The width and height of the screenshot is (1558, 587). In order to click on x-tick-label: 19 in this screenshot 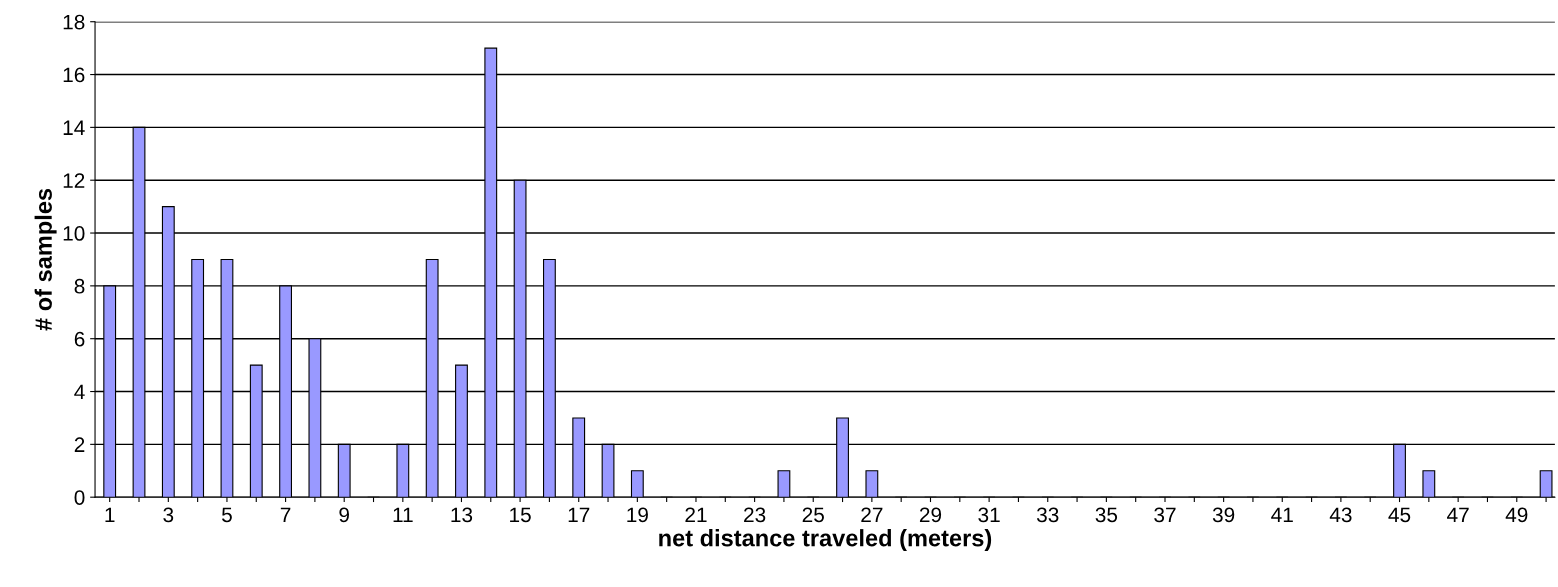, I will do `click(637, 515)`.